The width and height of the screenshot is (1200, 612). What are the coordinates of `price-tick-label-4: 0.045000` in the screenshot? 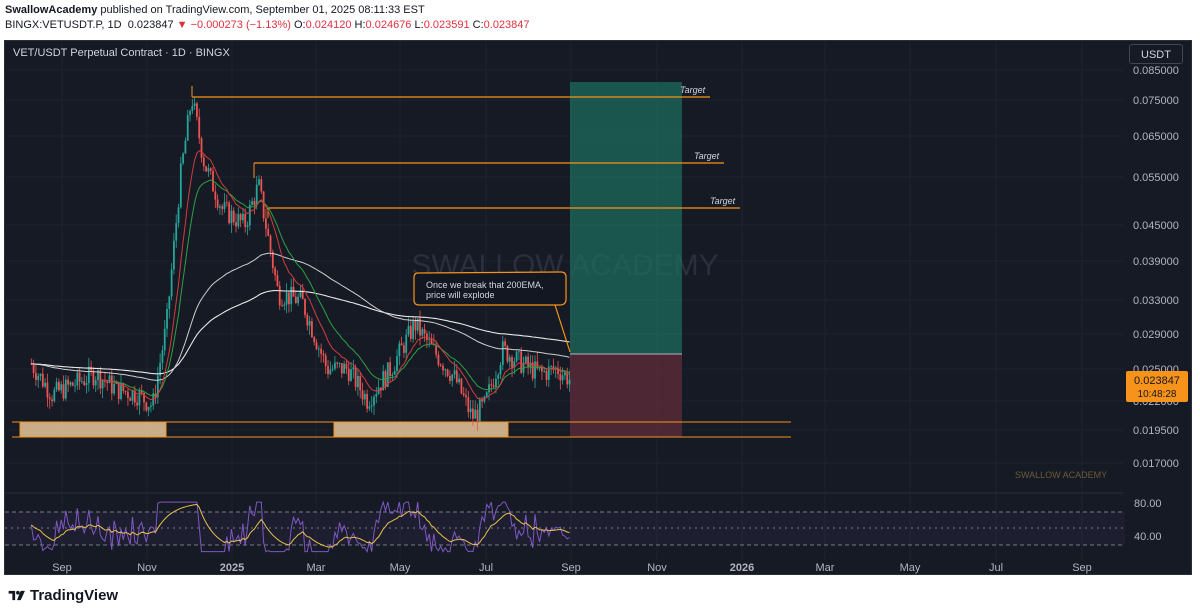 It's located at (1156, 226).